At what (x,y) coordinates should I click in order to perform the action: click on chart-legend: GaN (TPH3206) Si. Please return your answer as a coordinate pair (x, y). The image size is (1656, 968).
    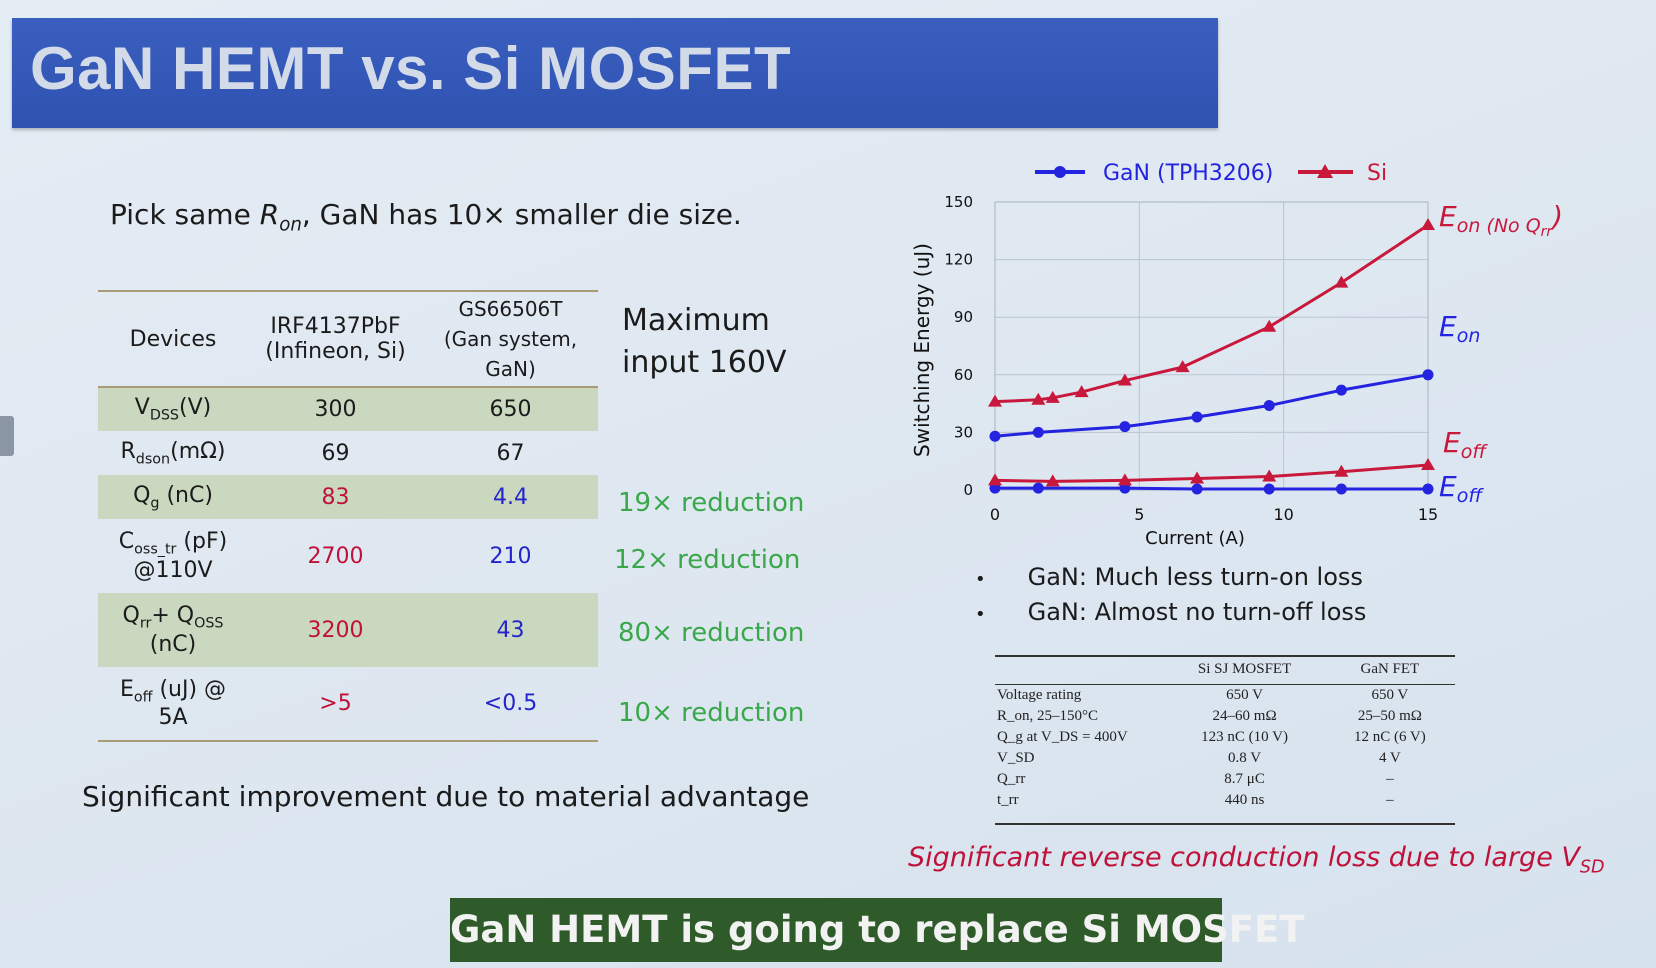
    Looking at the image, I should click on (1211, 173).